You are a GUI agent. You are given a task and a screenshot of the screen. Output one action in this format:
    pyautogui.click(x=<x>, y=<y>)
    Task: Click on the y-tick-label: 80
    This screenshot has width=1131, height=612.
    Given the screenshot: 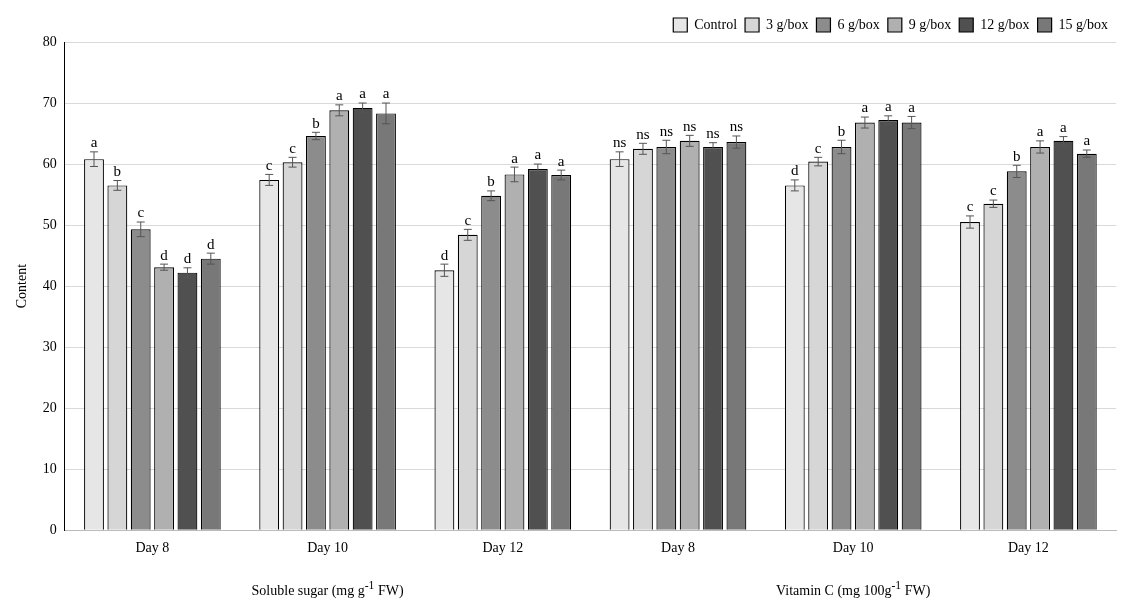 What is the action you would take?
    pyautogui.click(x=49, y=41)
    